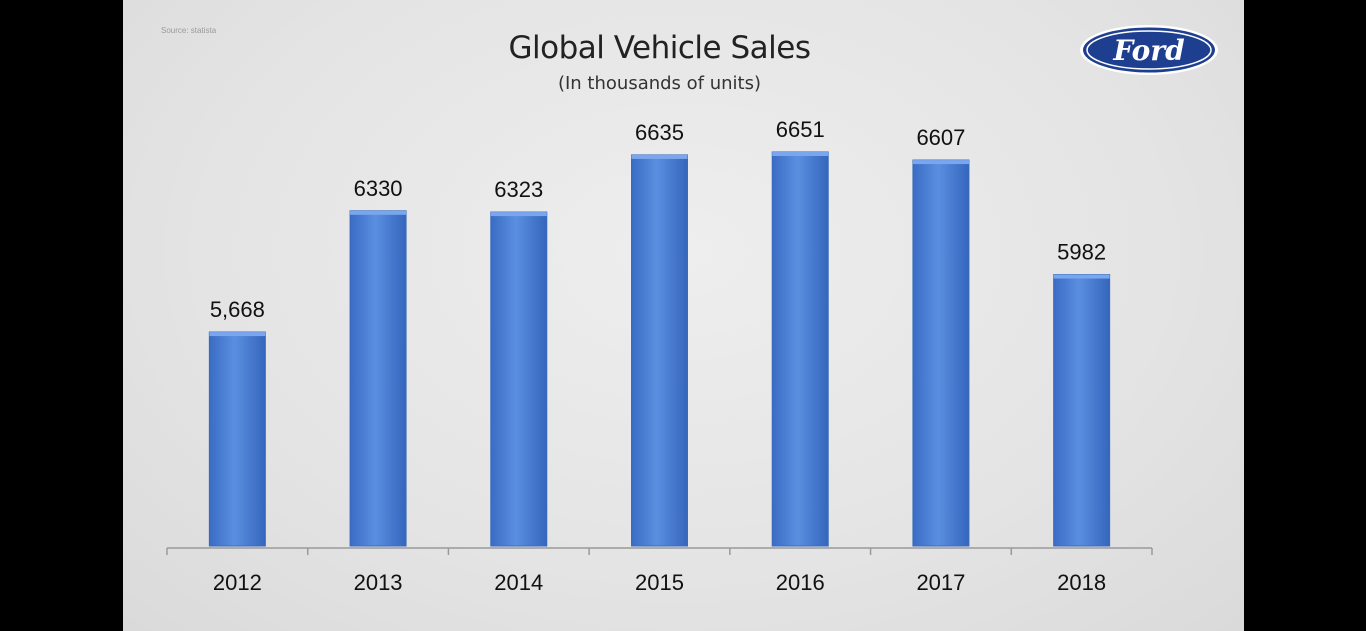 The width and height of the screenshot is (1366, 631). Describe the element at coordinates (518, 582) in the screenshot. I see `x-tick-label: 2014` at that location.